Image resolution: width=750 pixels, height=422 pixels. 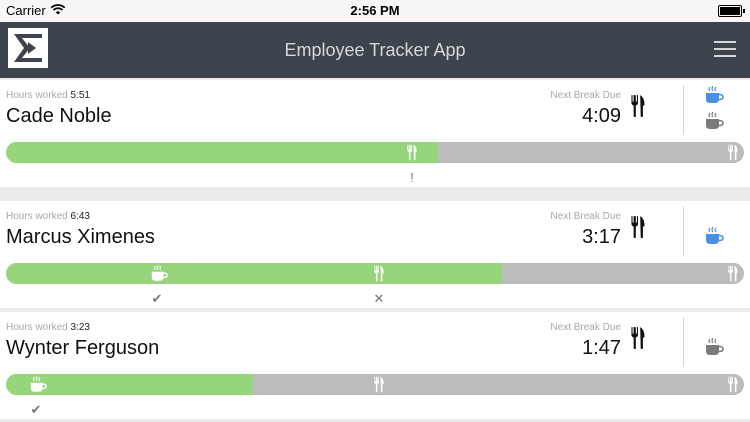 I want to click on break-status-mark: !, so click(x=412, y=177).